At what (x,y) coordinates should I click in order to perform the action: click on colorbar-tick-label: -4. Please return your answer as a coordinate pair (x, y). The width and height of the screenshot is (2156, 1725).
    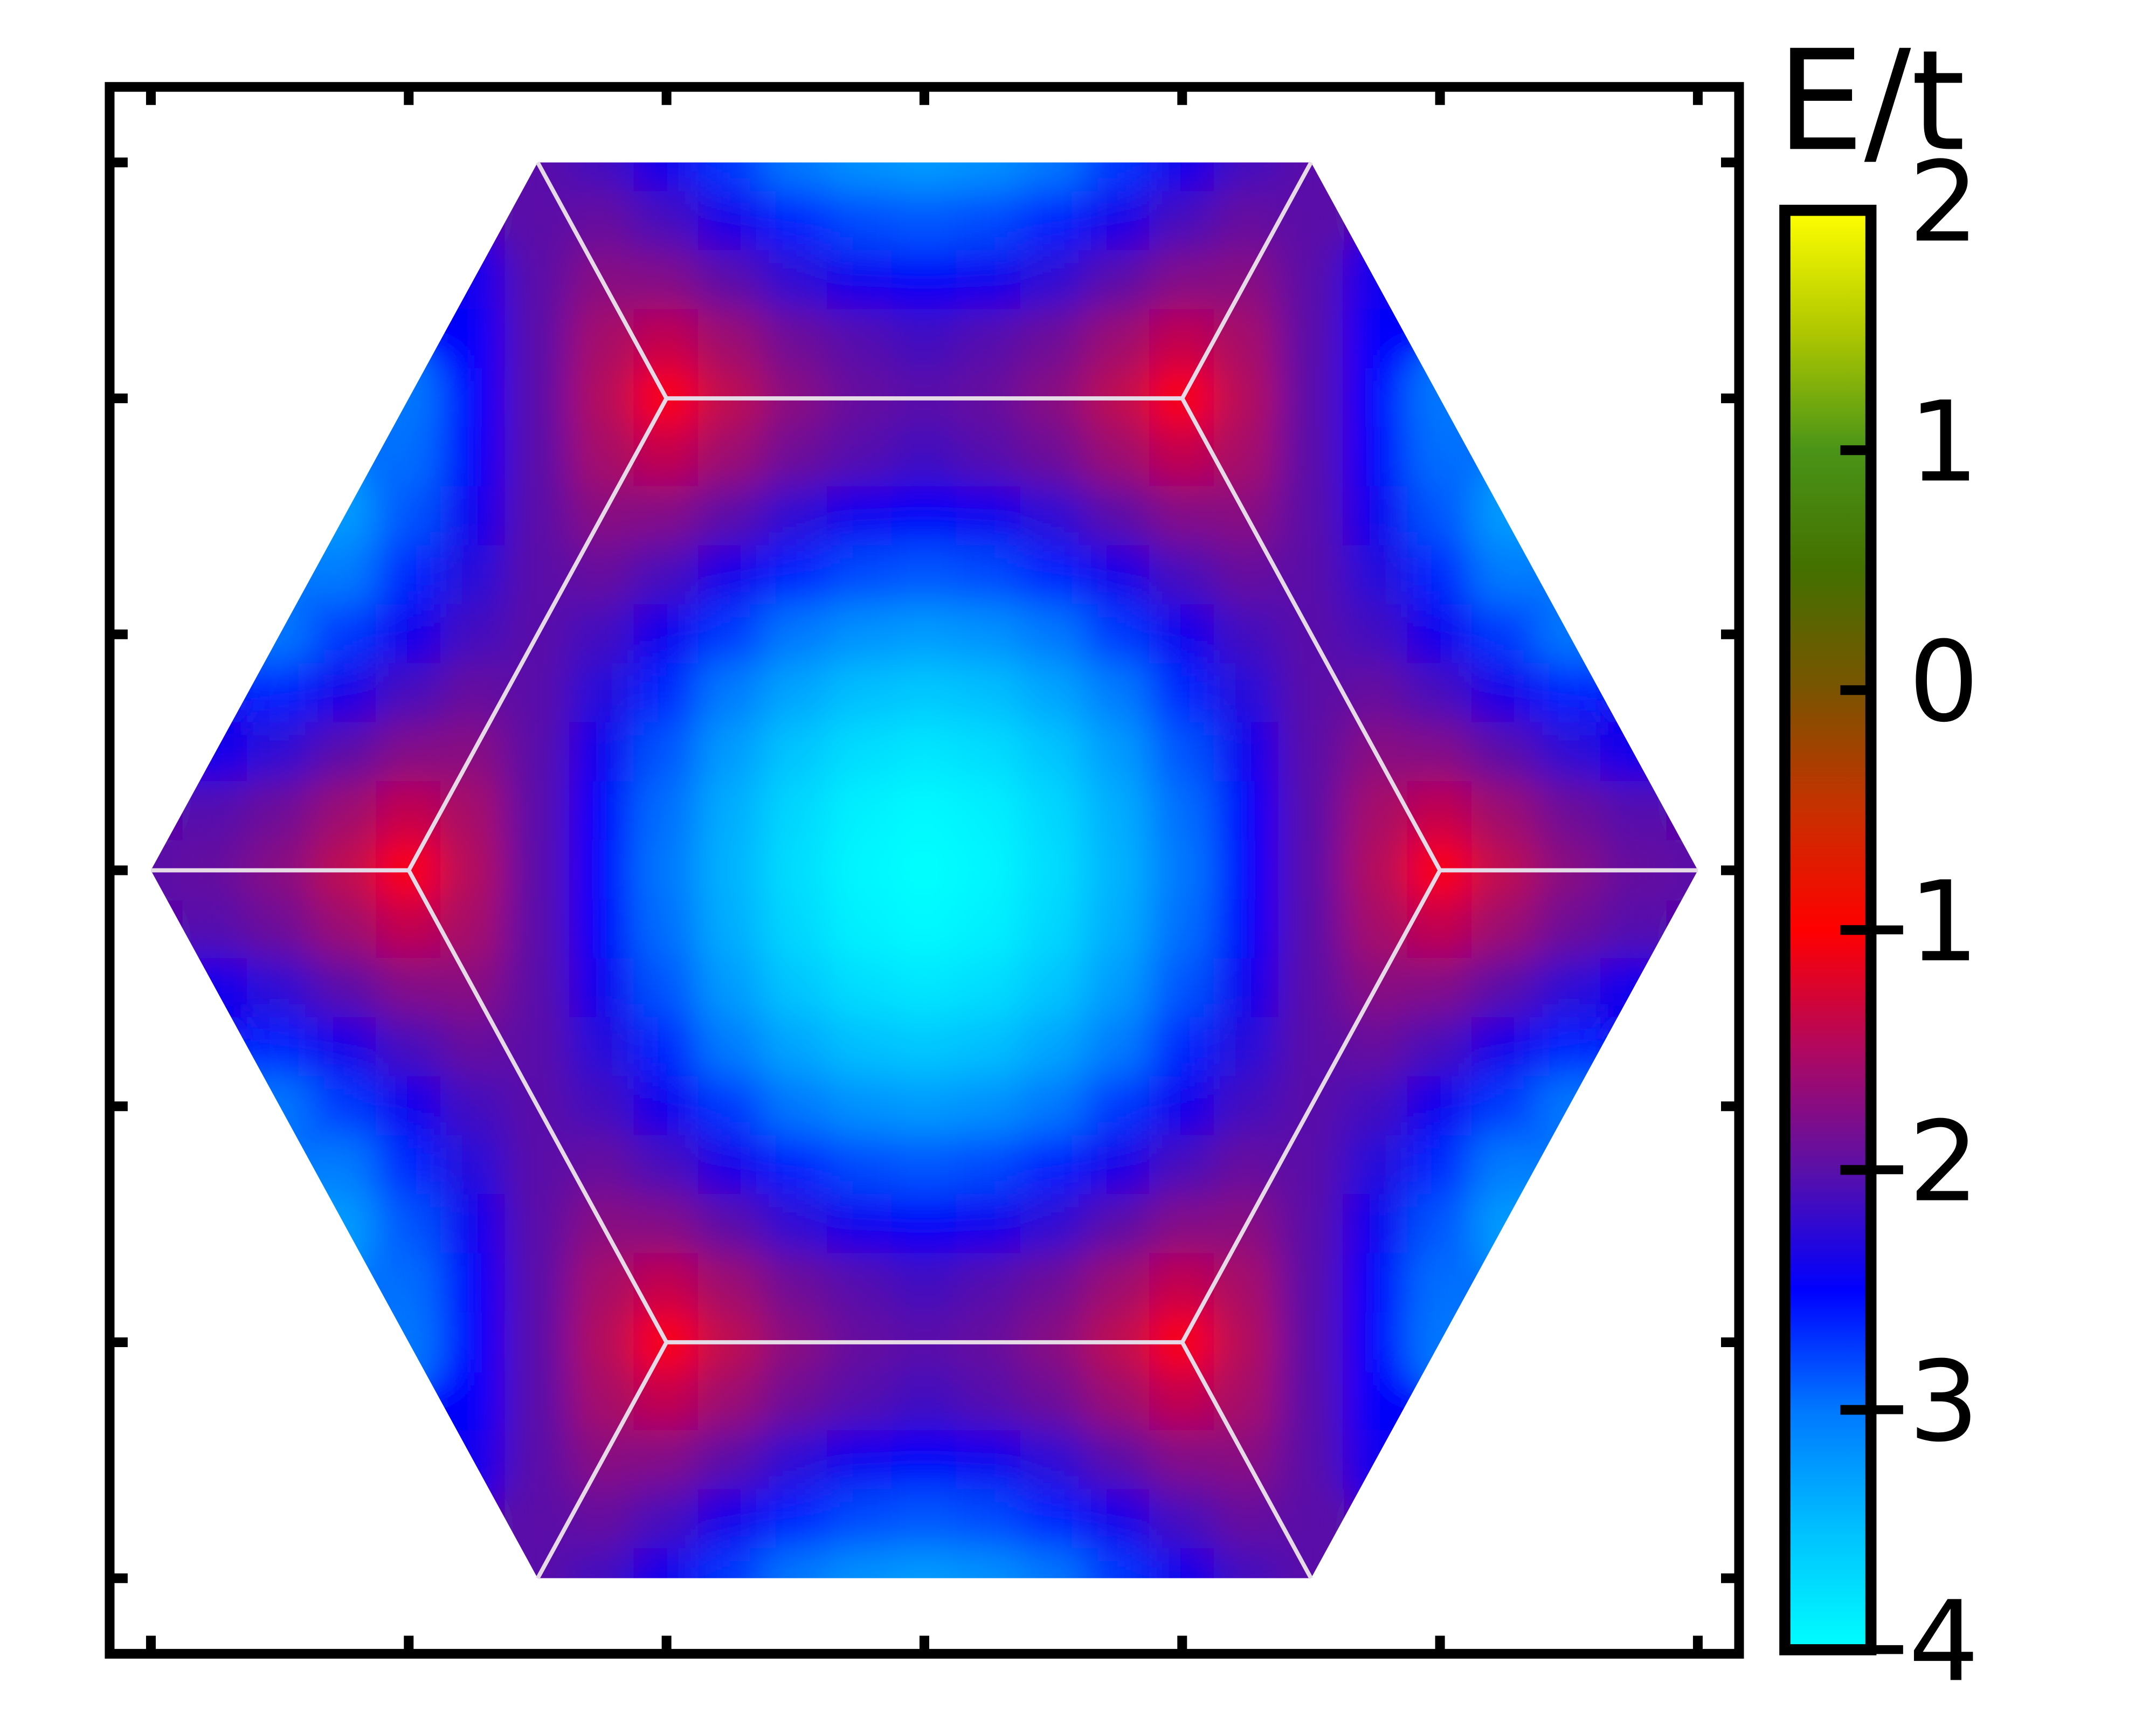
    Looking at the image, I should click on (1924, 1642).